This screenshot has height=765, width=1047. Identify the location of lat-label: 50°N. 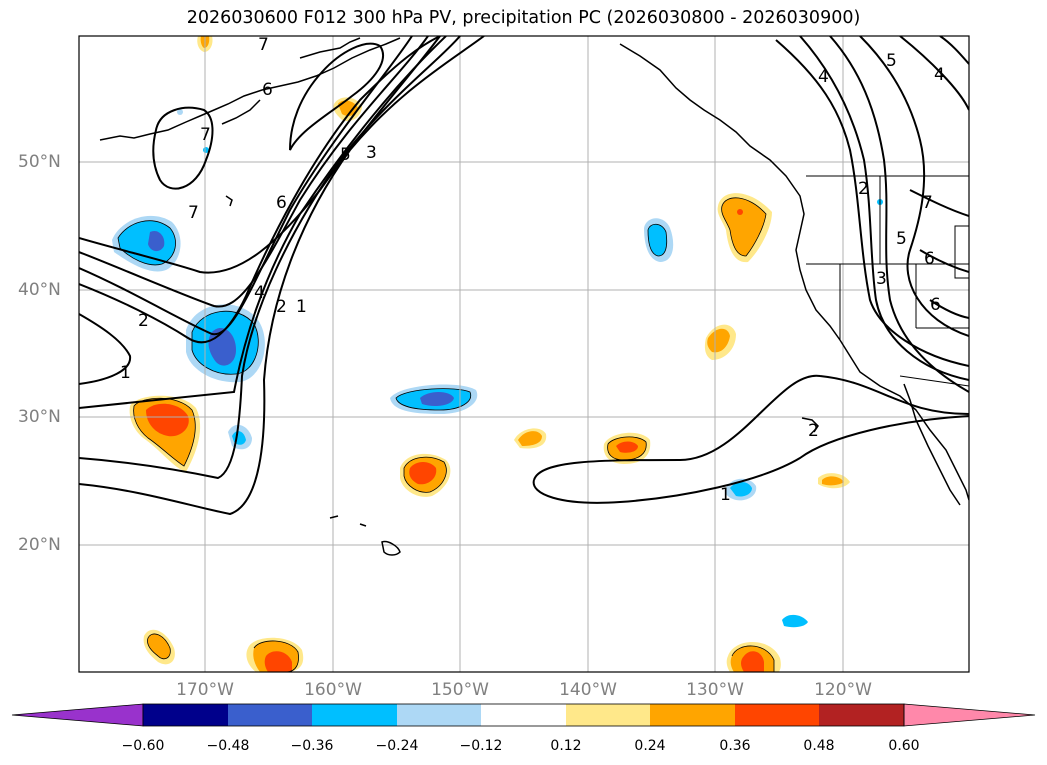
(39, 162).